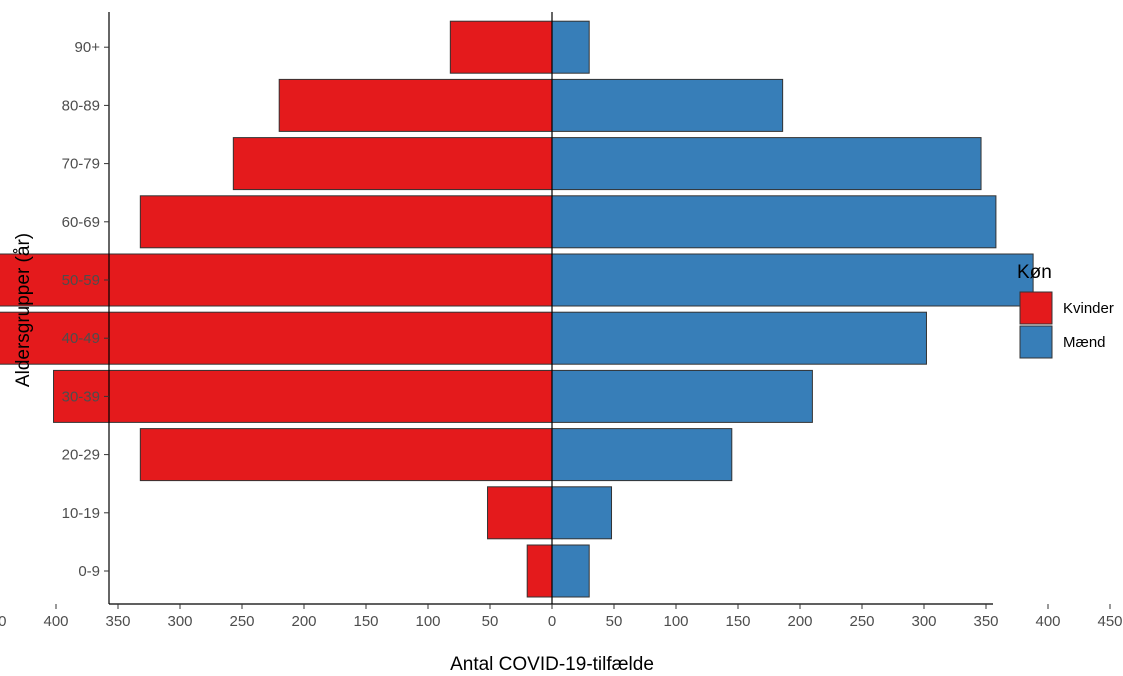 This screenshot has height=676, width=1123. Describe the element at coordinates (1084, 342) in the screenshot. I see `legend-label-maend: Mænd` at that location.